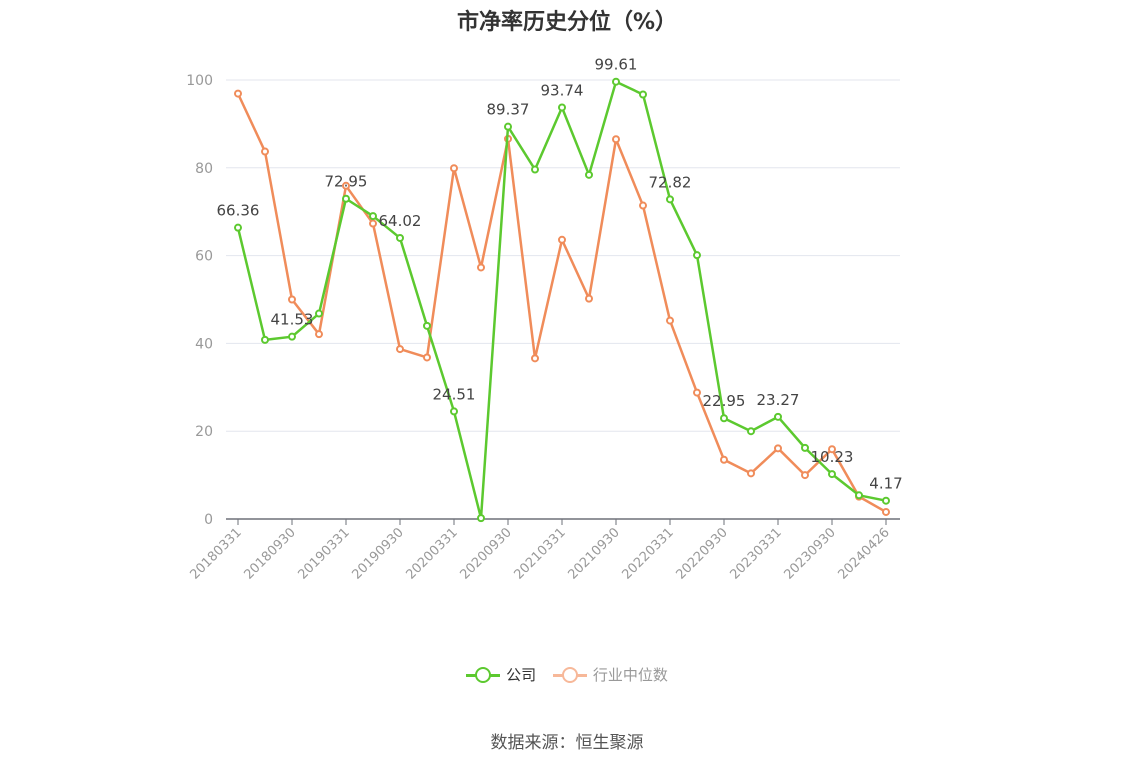 This screenshot has width=1134, height=766. I want to click on y-tick-label: 0, so click(208, 520).